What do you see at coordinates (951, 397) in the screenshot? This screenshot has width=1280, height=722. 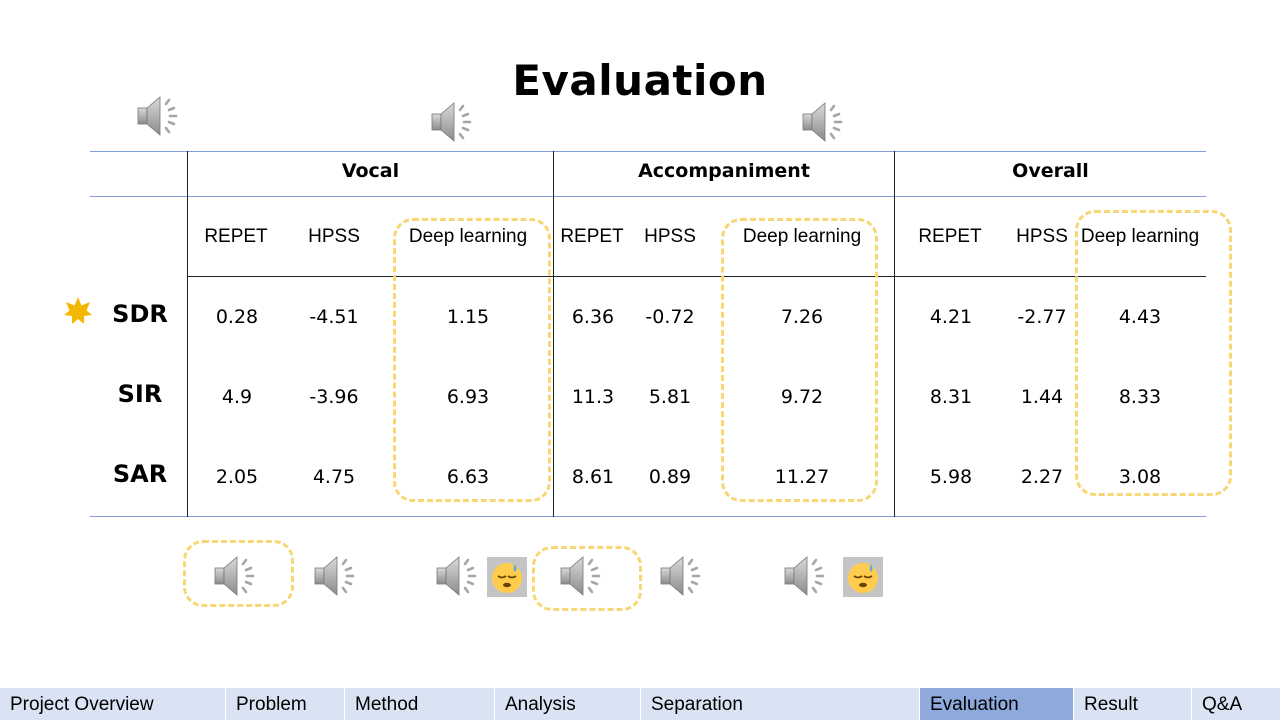 I see `table-cell: 8.31` at bounding box center [951, 397].